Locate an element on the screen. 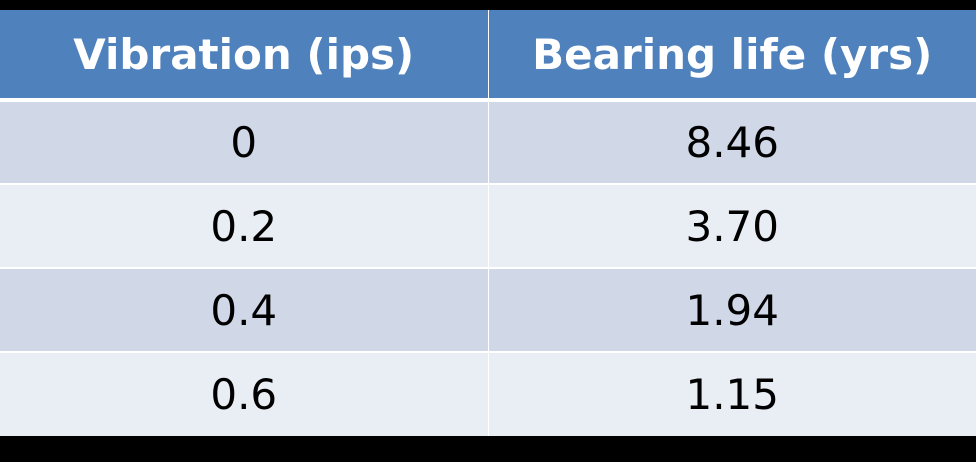  cell-bearing-life: 8.46 is located at coordinates (732, 142).